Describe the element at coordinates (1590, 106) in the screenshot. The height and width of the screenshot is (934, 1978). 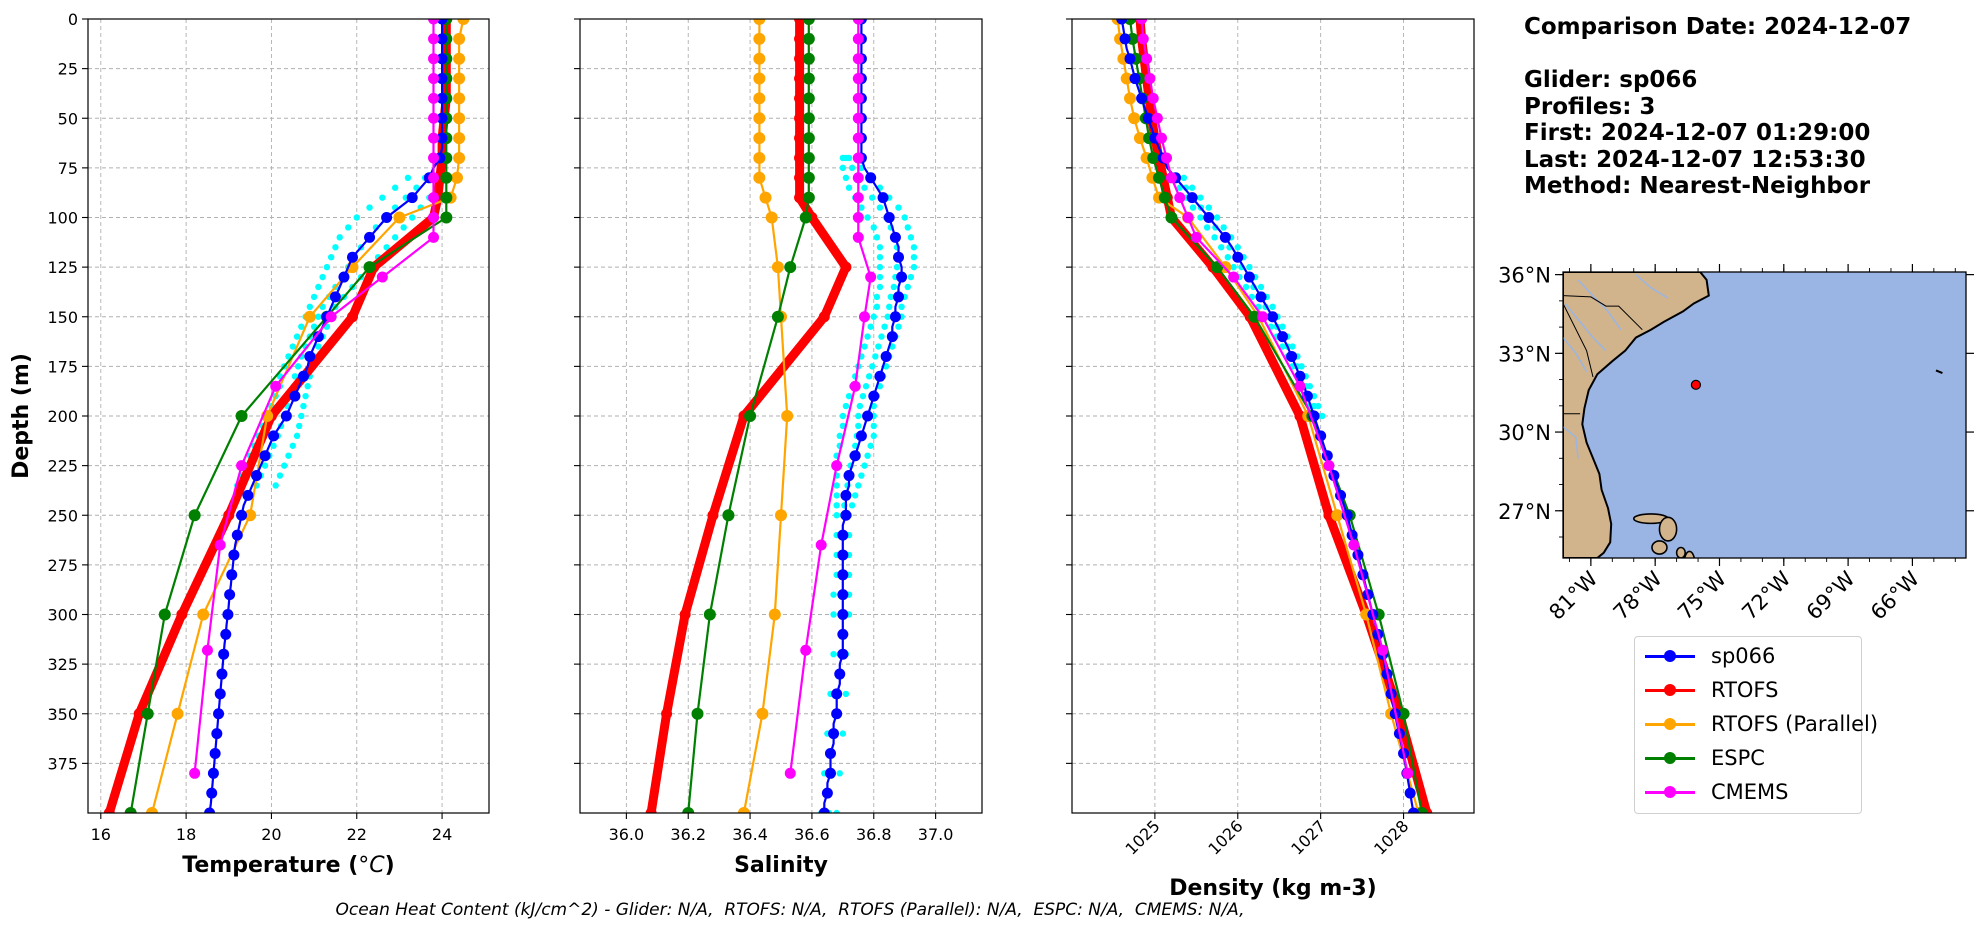
I see `info-line: Profiles: 3` at that location.